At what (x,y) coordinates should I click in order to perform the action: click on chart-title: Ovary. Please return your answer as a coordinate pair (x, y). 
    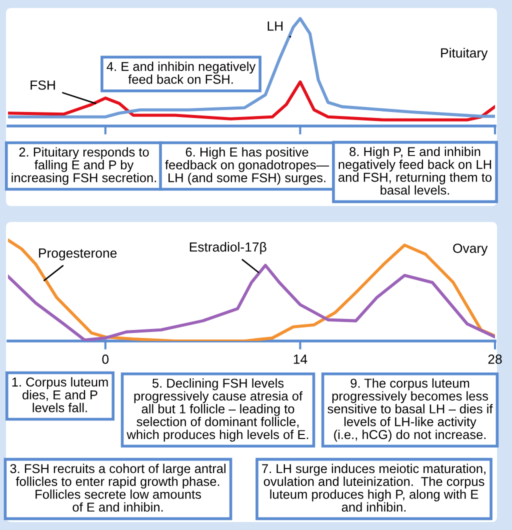
    Looking at the image, I should click on (470, 250).